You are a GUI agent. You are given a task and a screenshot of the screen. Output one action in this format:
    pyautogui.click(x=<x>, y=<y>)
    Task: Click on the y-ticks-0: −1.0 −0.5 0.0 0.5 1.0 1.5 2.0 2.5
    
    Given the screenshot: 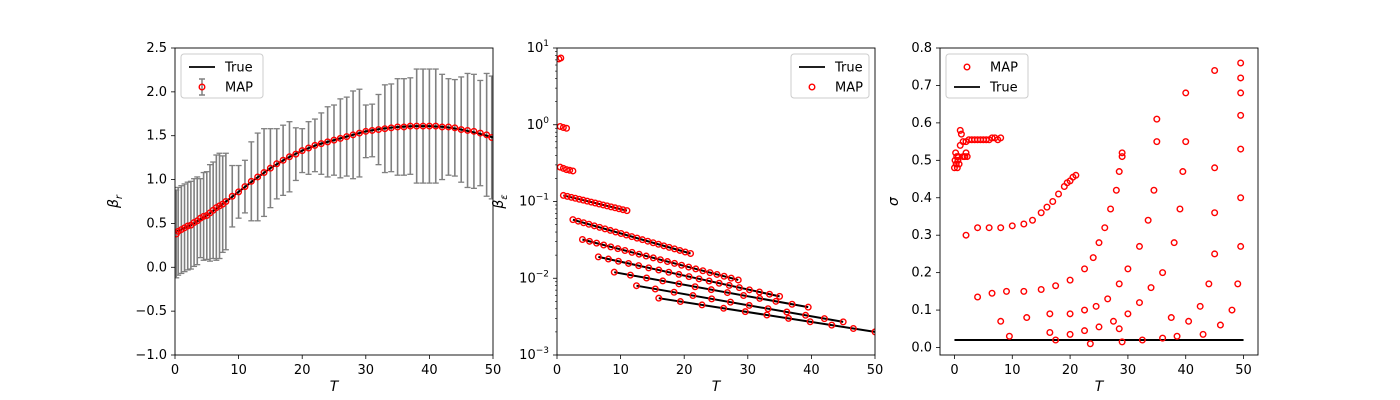 What is the action you would take?
    pyautogui.click(x=155, y=202)
    